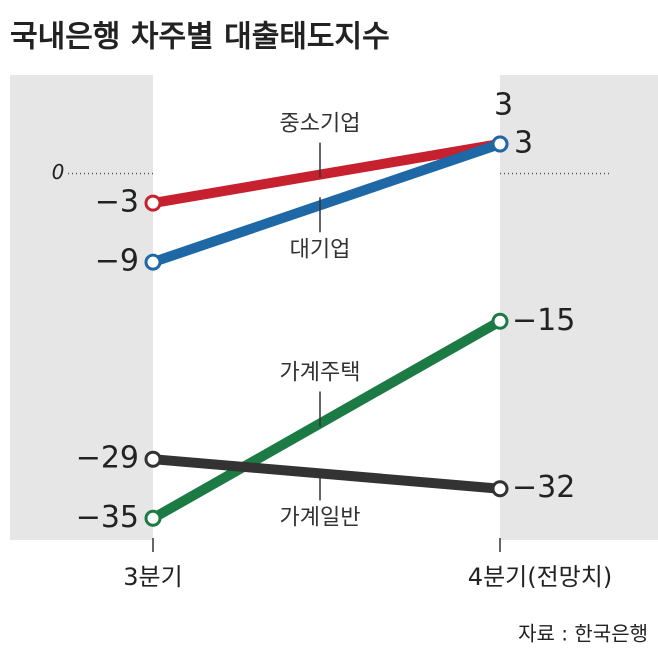 The image size is (658, 658). I want to click on value-label: −35, so click(107, 517).